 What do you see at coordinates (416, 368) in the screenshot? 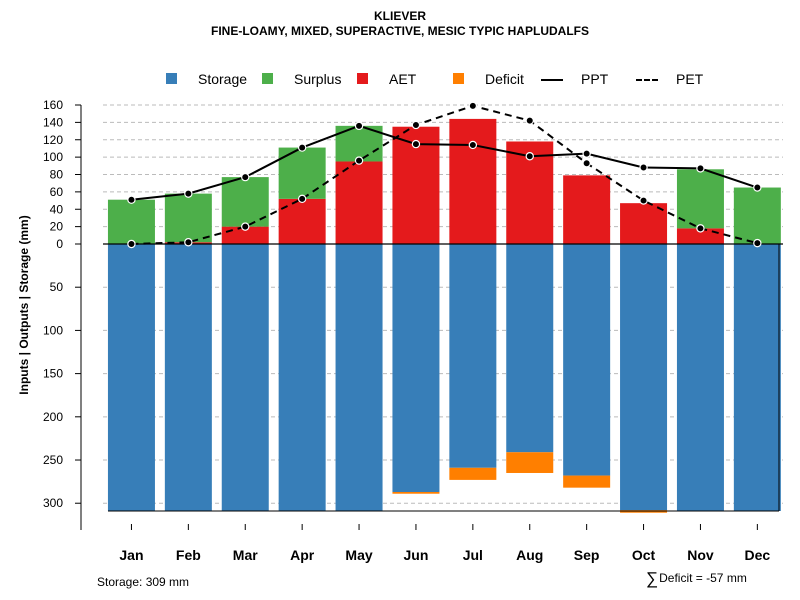
I see `storage-bar-jun` at bounding box center [416, 368].